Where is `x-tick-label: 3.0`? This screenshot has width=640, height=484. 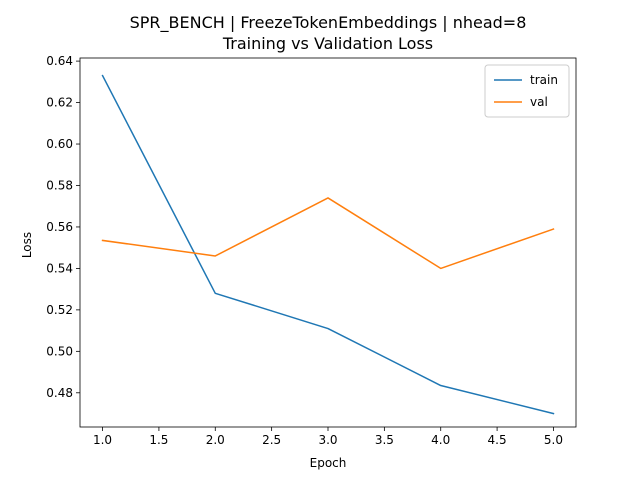 x-tick-label: 3.0 is located at coordinates (327, 440).